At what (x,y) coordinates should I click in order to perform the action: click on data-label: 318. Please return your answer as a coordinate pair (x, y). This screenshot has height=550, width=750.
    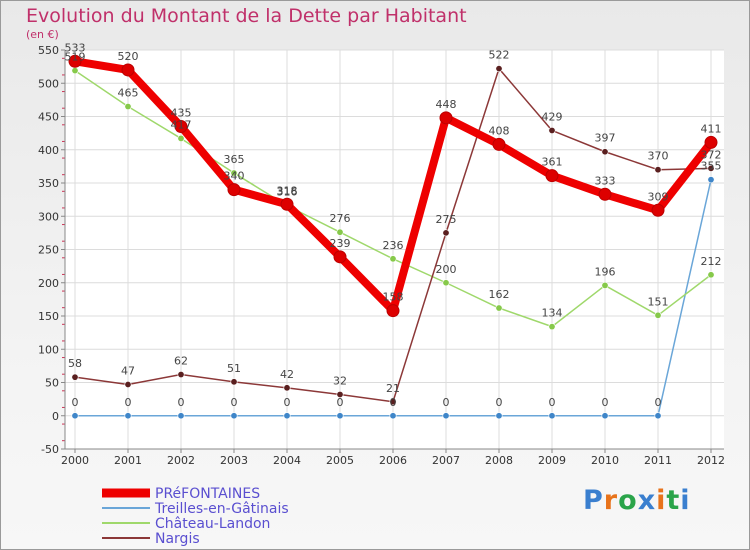
    Looking at the image, I should click on (287, 190).